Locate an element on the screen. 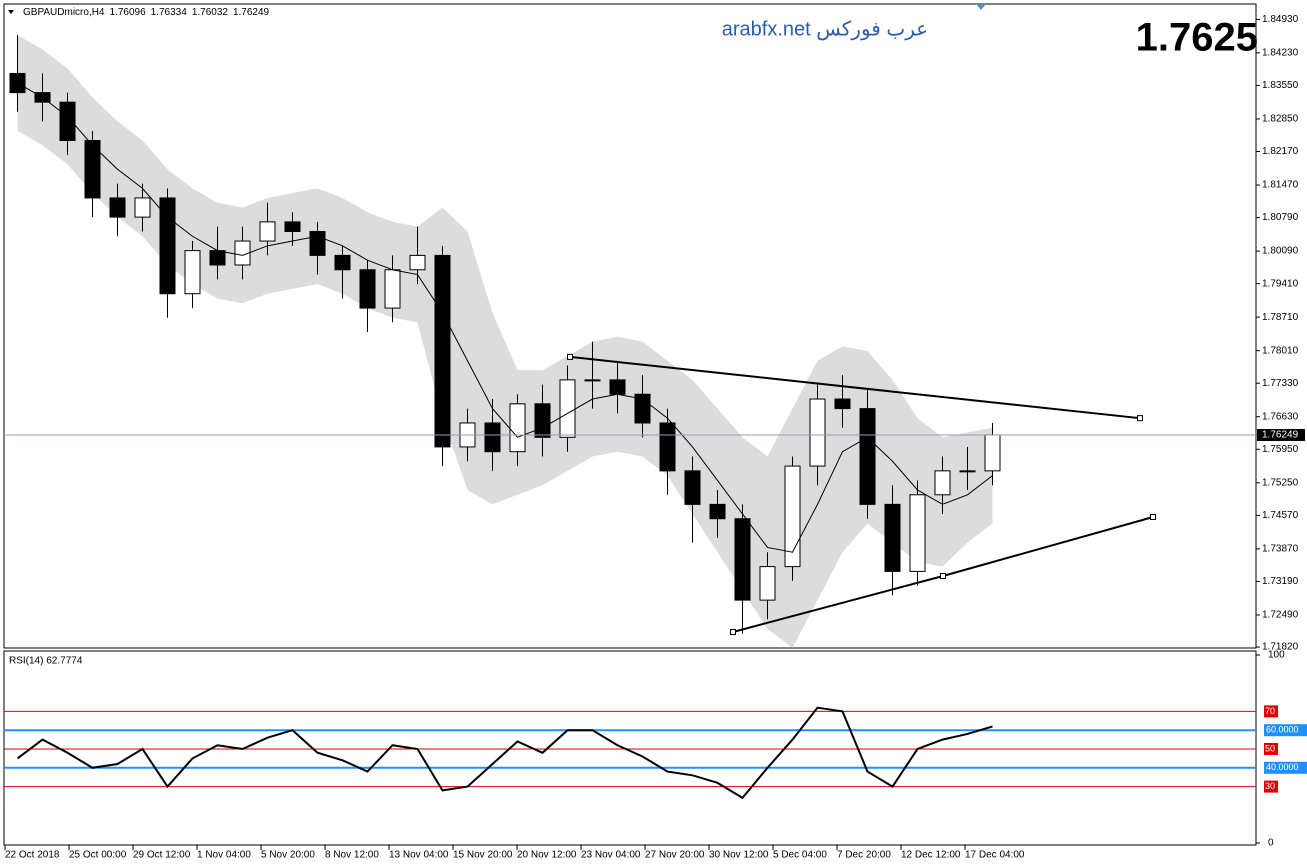 The height and width of the screenshot is (867, 1307). header-part: 1.76249 is located at coordinates (251, 12).